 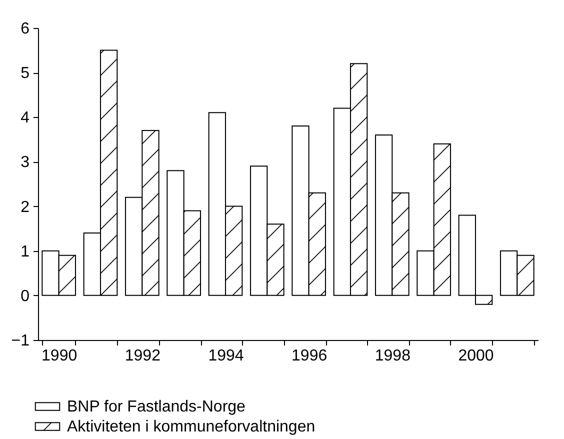 I want to click on y-tick-label: 5, so click(x=25, y=73).